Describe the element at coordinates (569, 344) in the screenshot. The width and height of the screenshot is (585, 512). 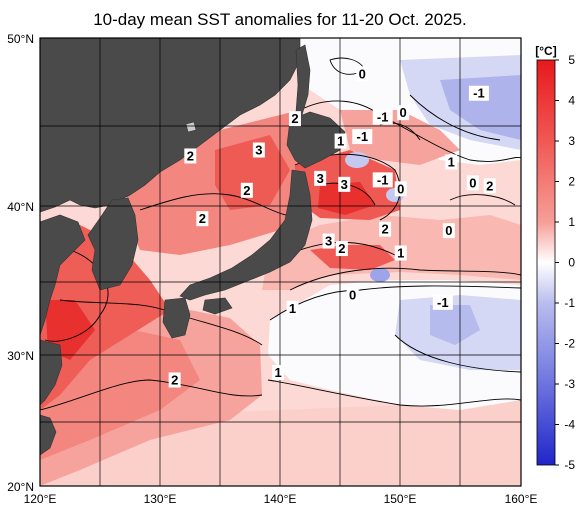
I see `colorbar-tick-label: -2` at that location.